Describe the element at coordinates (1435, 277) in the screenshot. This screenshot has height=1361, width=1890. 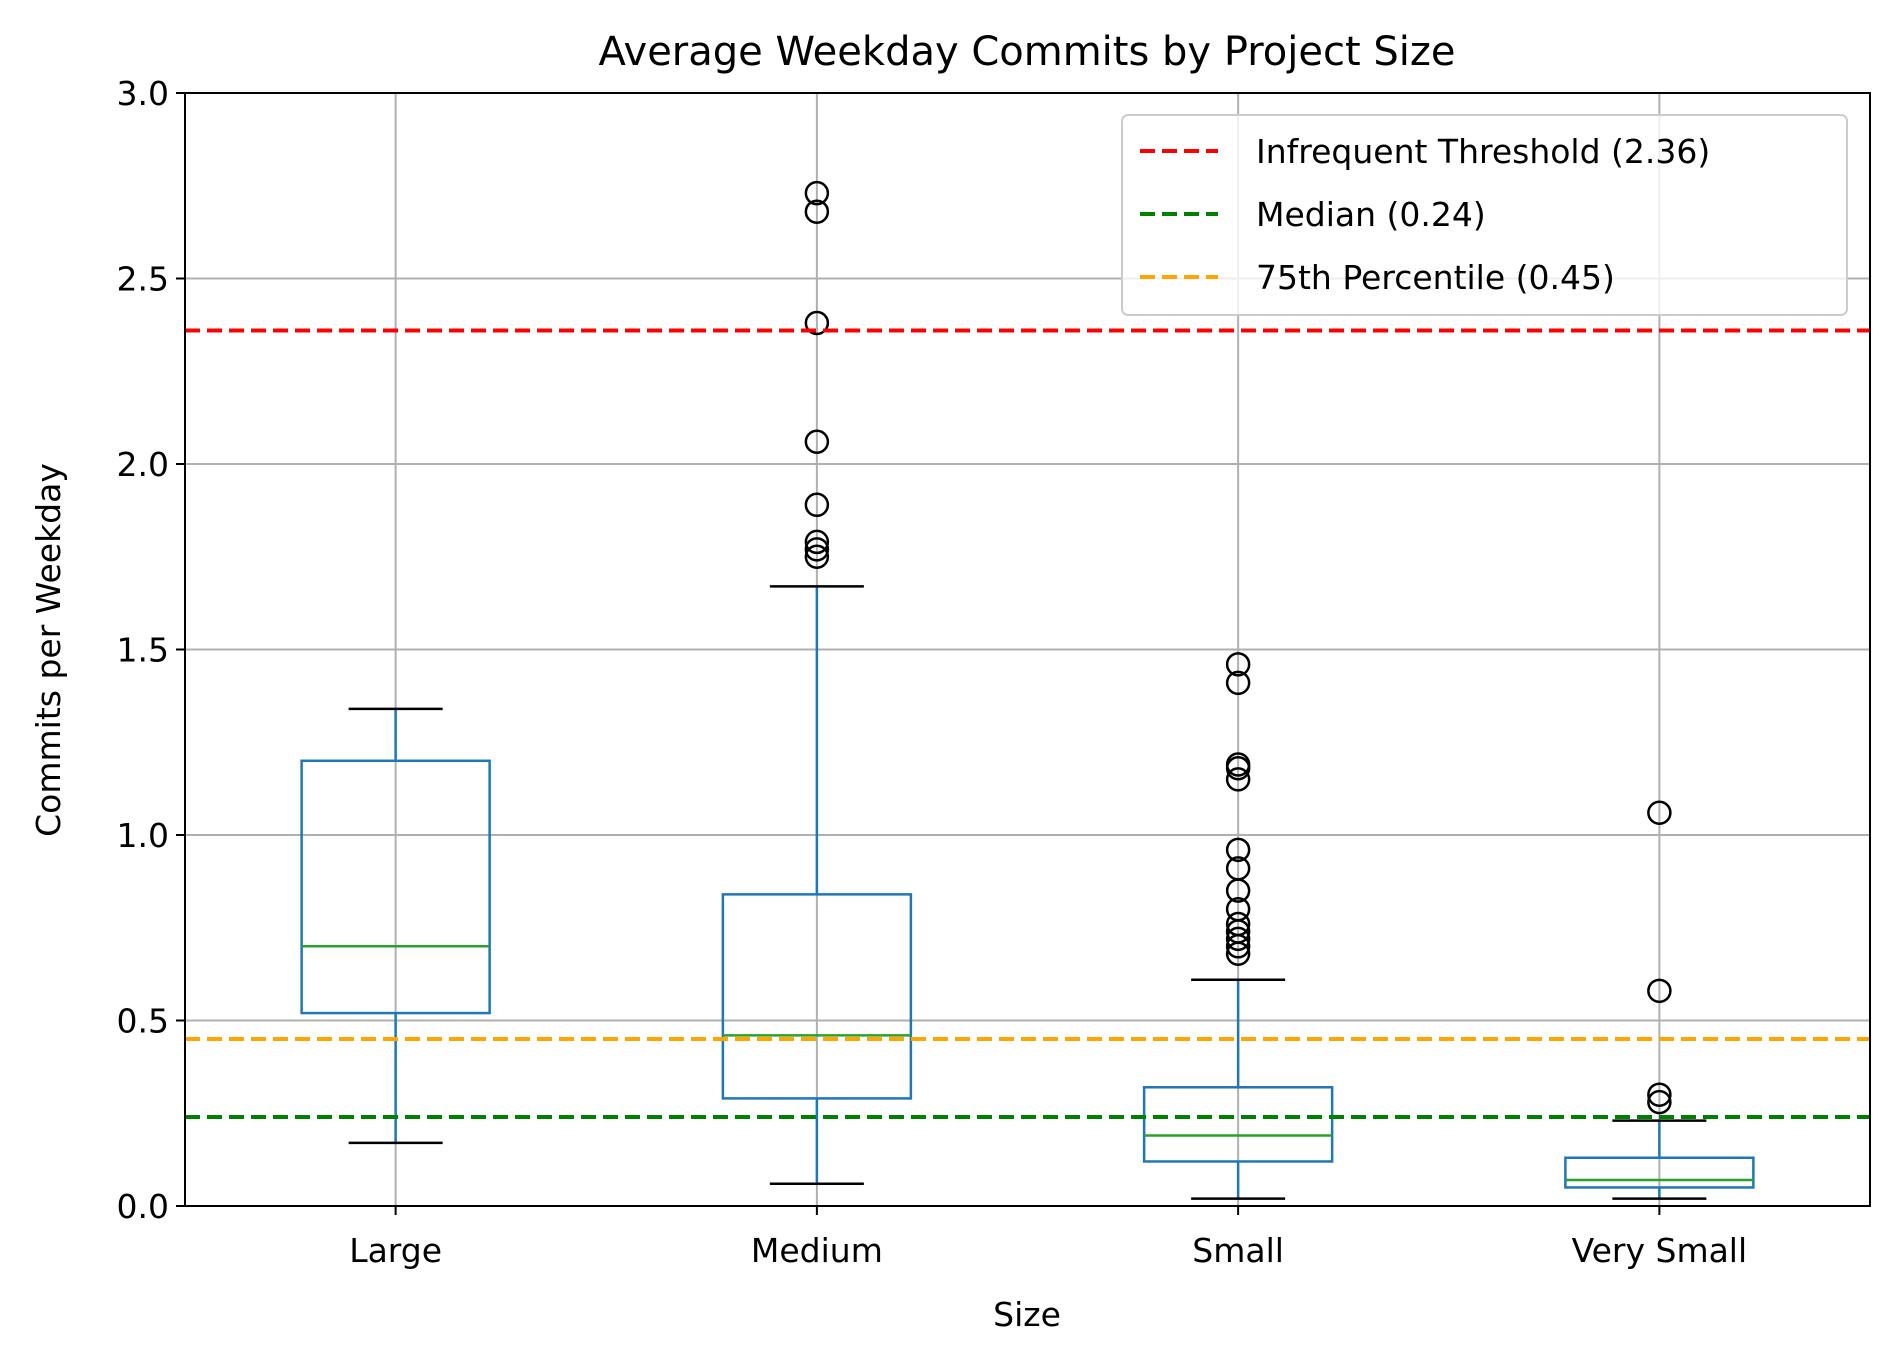
I see `legend-label: 75th Percentile (0.45)` at that location.